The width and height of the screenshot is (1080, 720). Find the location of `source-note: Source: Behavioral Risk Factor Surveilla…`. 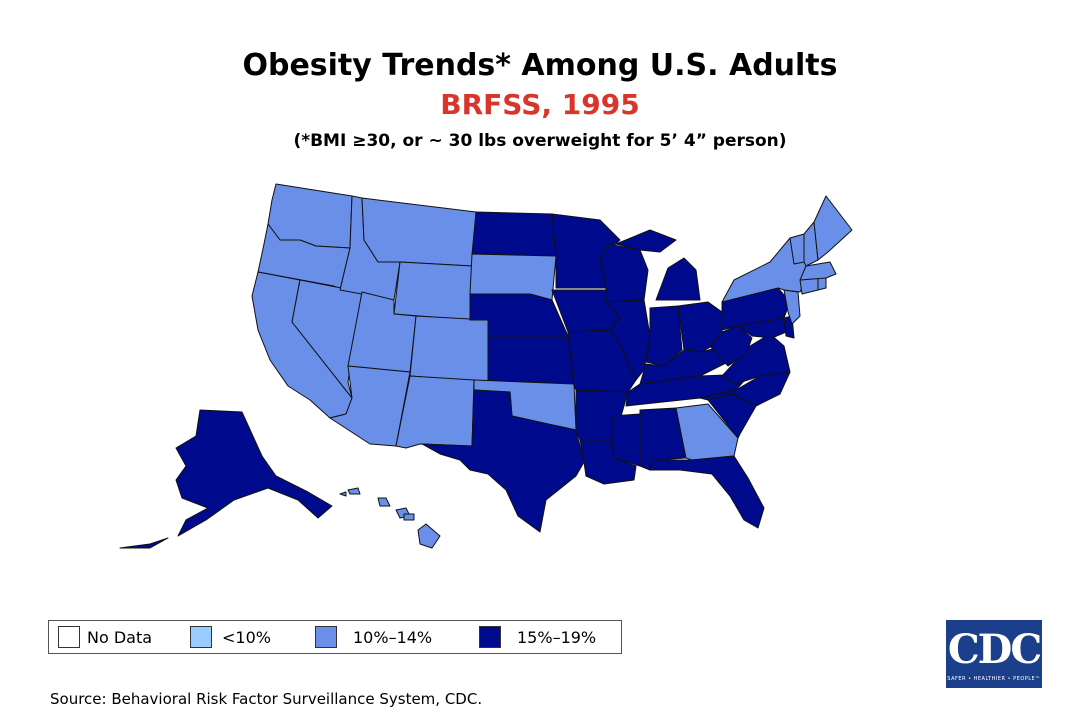

source-note: Source: Behavioral Risk Factor Surveilla… is located at coordinates (266, 699).